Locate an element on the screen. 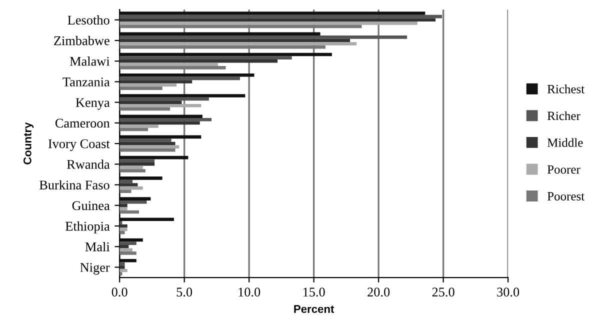 The width and height of the screenshot is (607, 319). y-tick-label: Rwanda is located at coordinates (88, 164).